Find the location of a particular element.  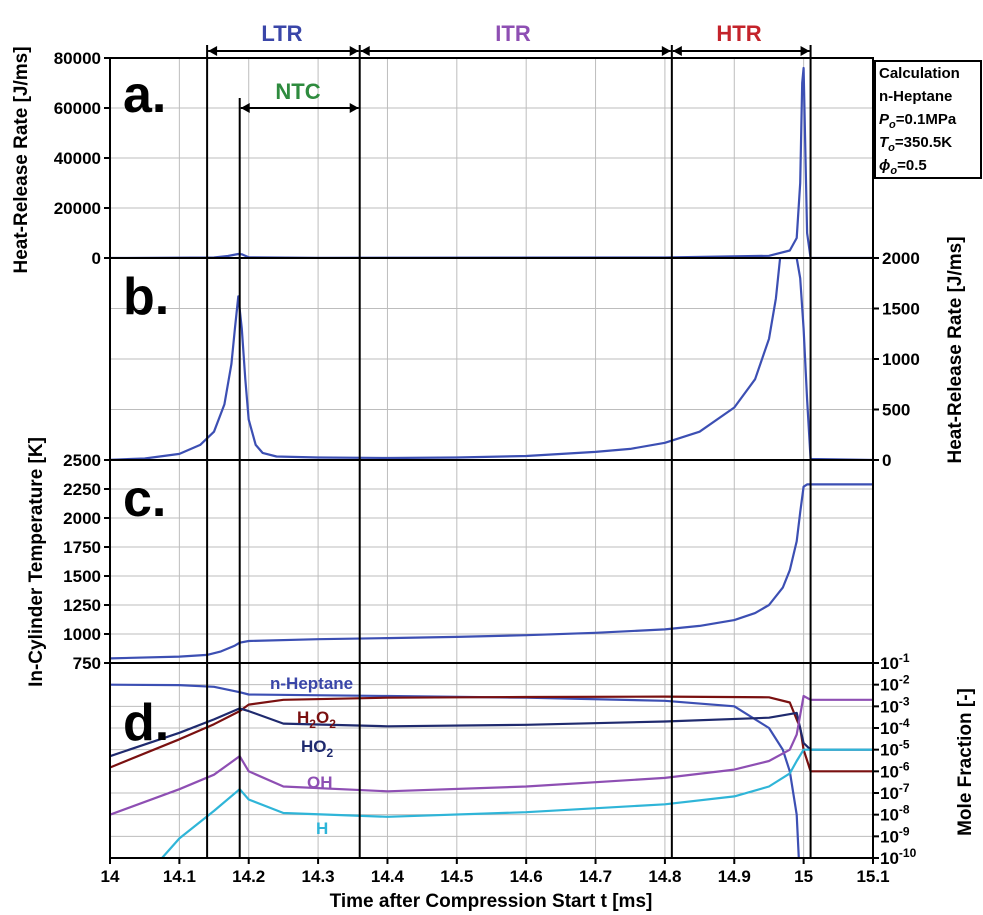

species-label-n-heptane: n-Heptane is located at coordinates (311, 683).